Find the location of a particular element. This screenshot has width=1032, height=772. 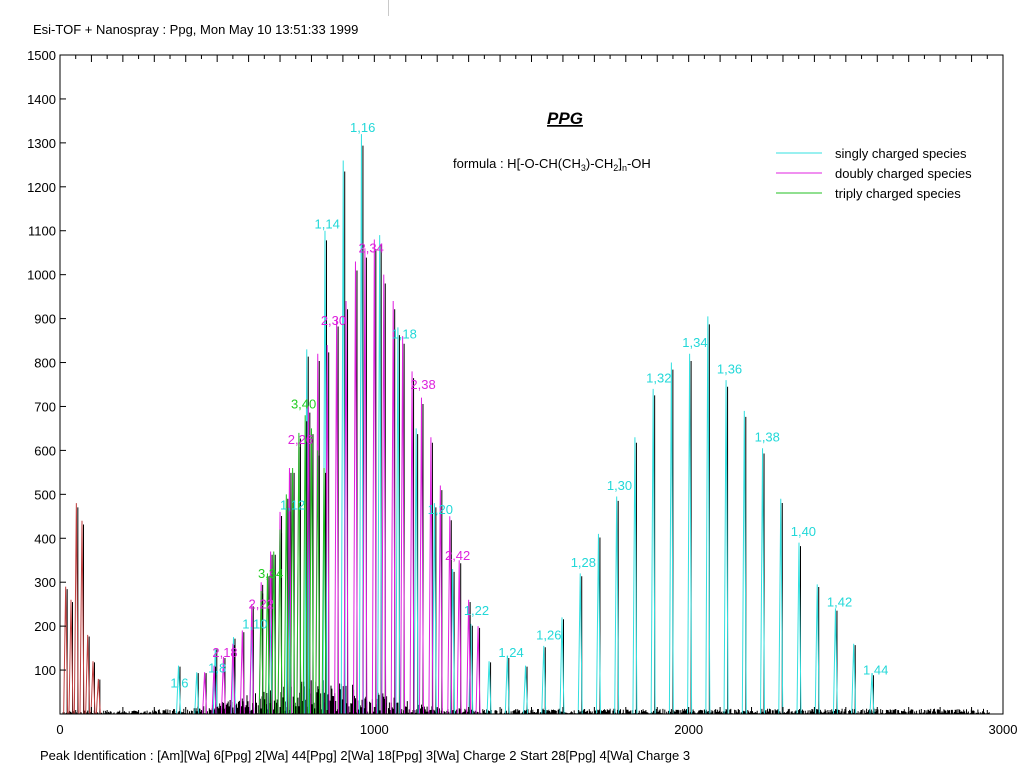

peak-label: 1,16 is located at coordinates (362, 127).